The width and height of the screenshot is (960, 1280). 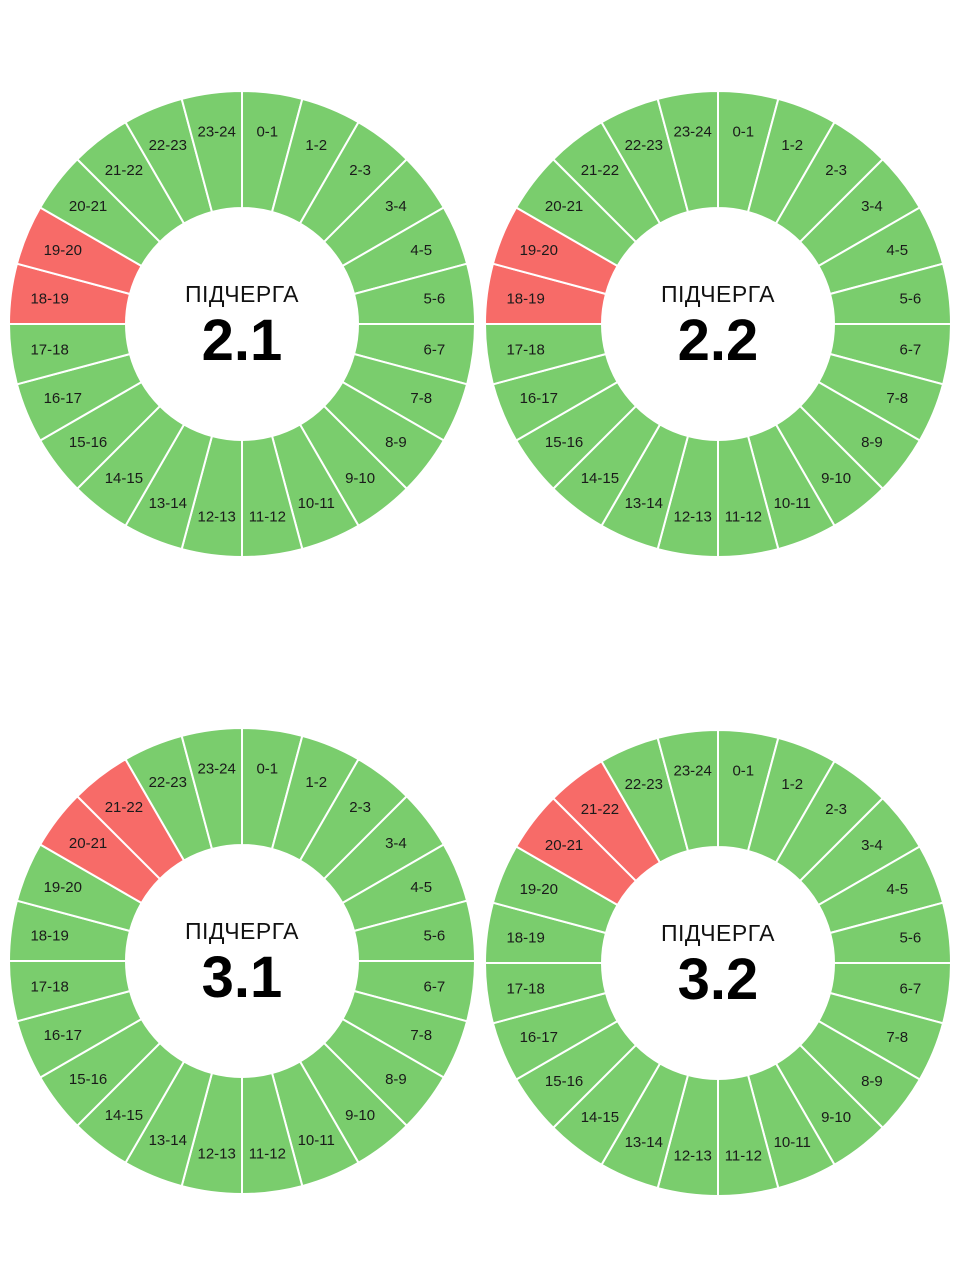 I want to click on hour-label: 2-3, so click(x=836, y=809).